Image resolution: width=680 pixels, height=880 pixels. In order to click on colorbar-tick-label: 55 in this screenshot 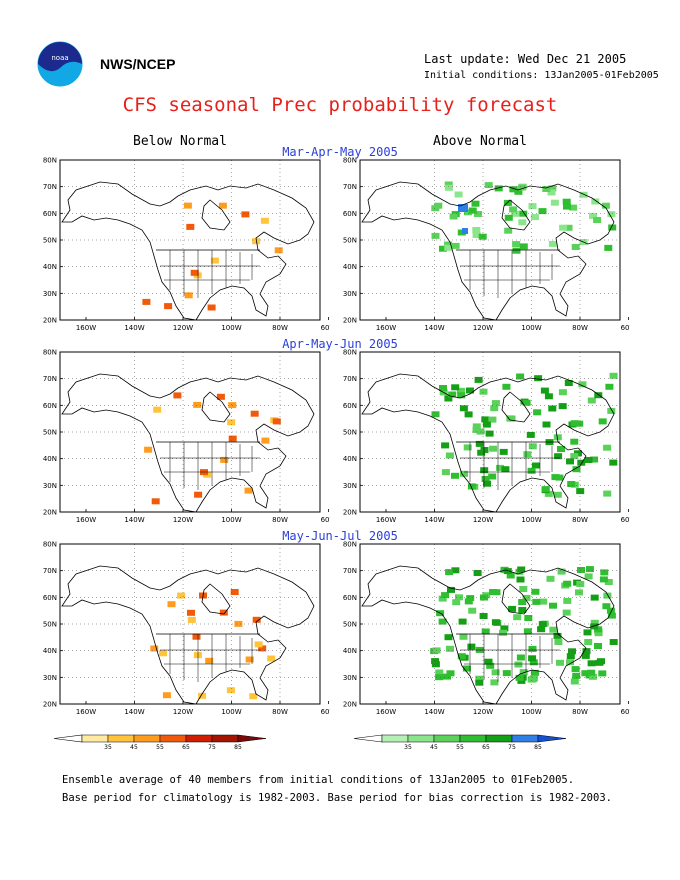, I will do `click(460, 747)`.